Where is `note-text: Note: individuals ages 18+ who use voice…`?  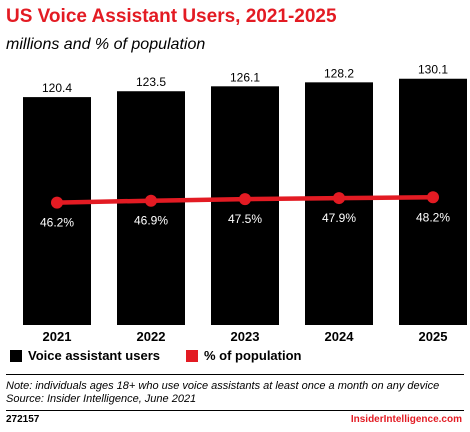
note-text: Note: individuals ages 18+ who use voice… is located at coordinates (222, 386).